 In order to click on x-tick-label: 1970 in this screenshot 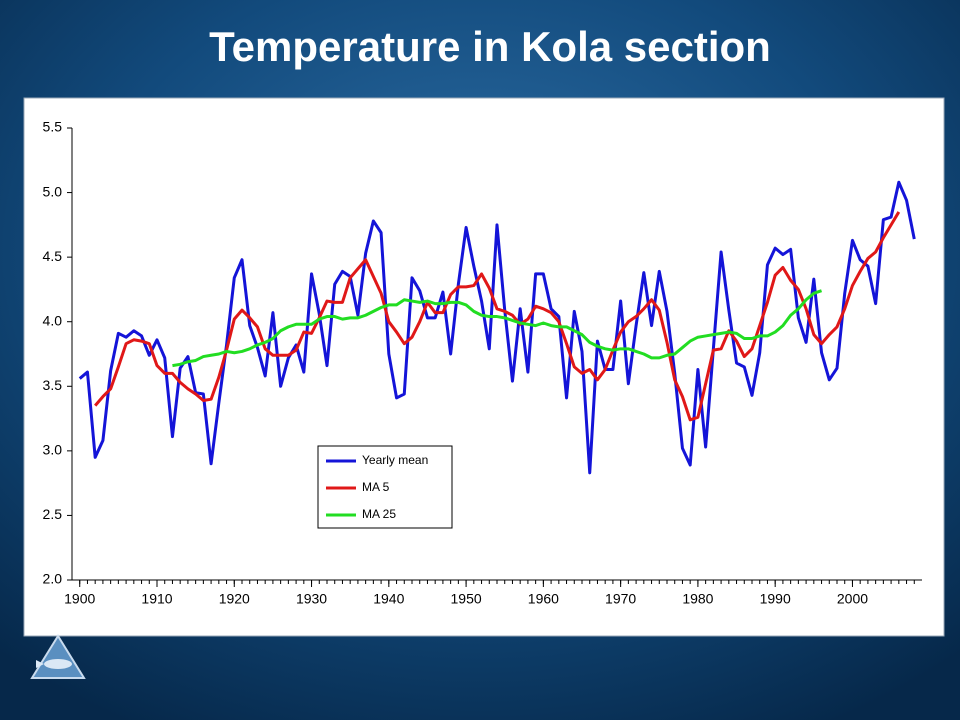, I will do `click(620, 599)`.